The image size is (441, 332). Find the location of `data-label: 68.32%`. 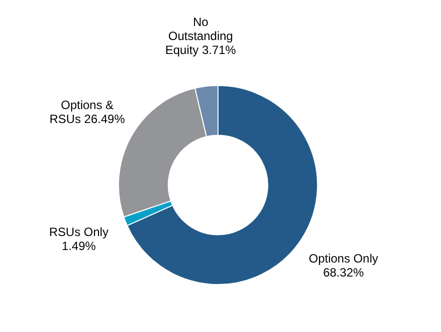

data-label: 68.32% is located at coordinates (343, 273).